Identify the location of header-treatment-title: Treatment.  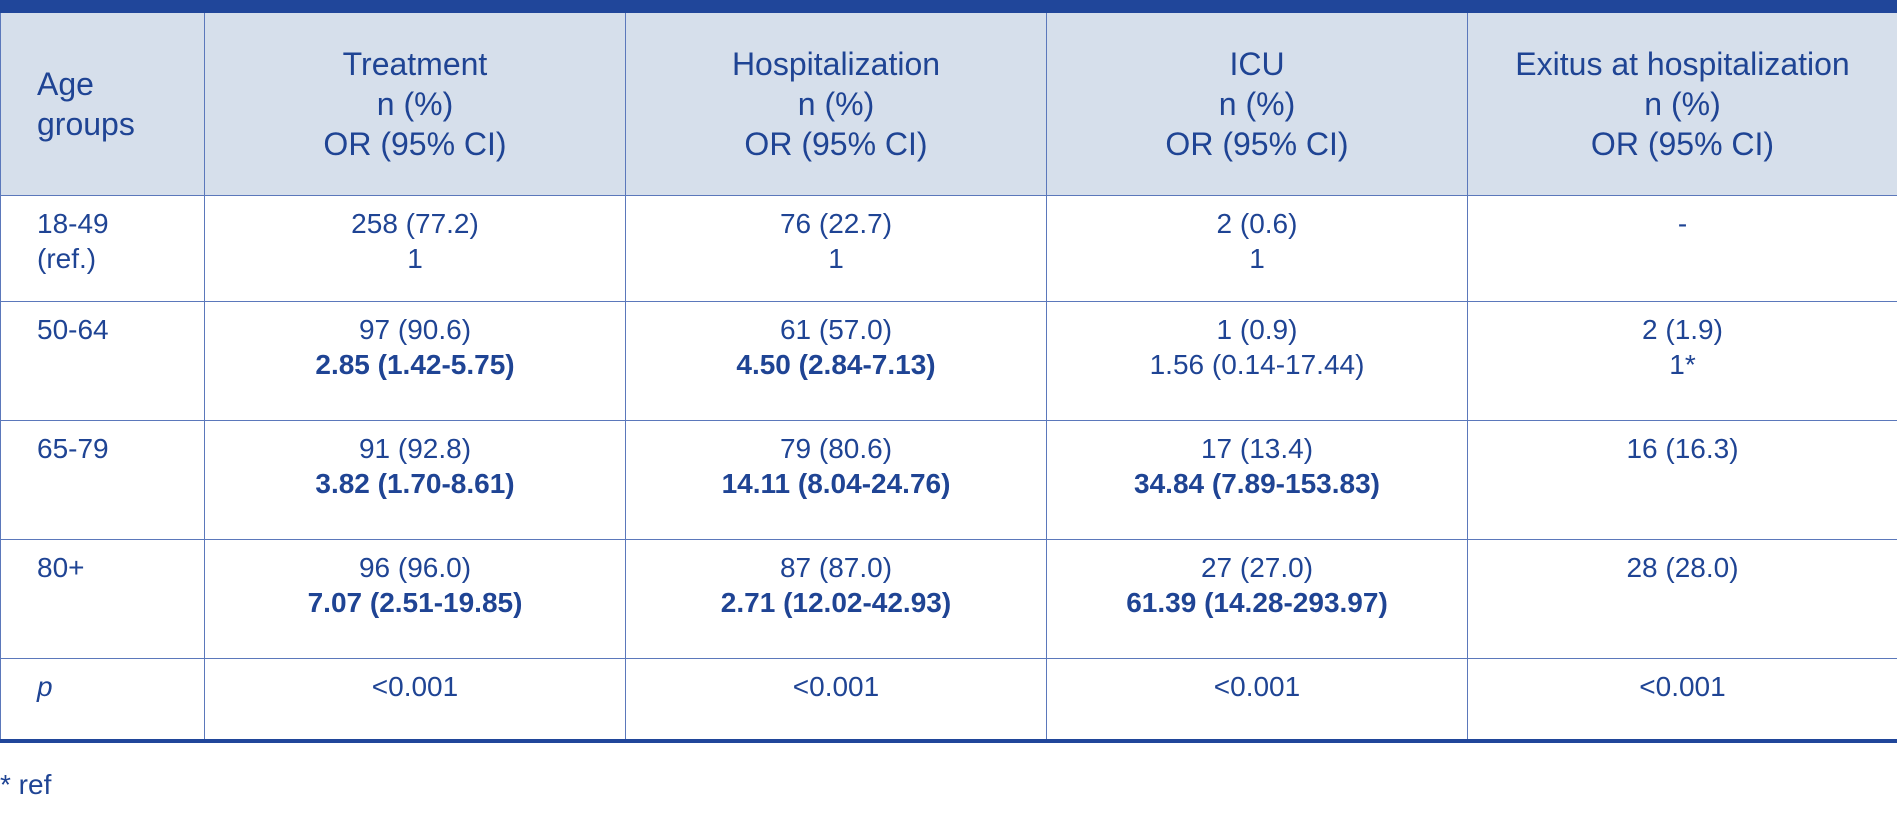
(415, 64).